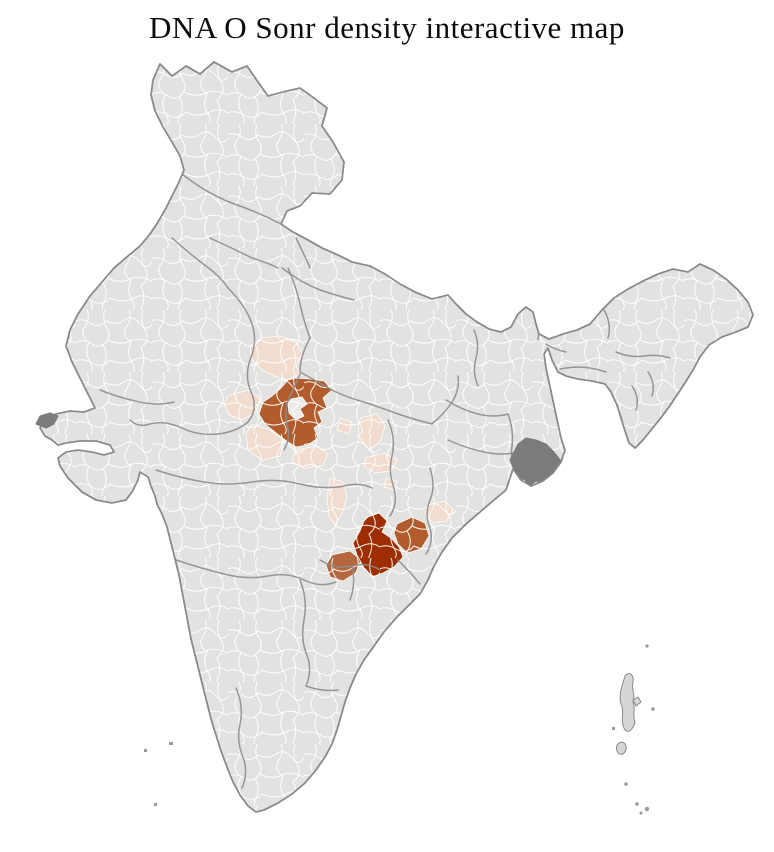 Image resolution: width=774 pixels, height=852 pixels. What do you see at coordinates (633, 729) in the screenshot?
I see `andaman-nicobar-islands` at bounding box center [633, 729].